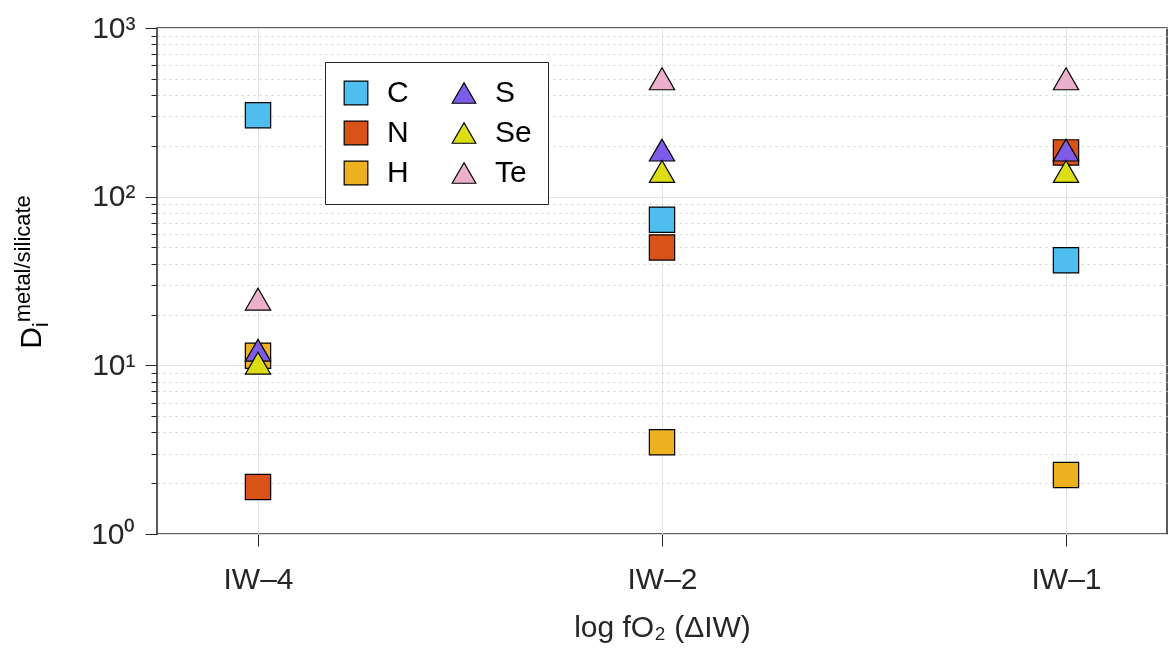 This screenshot has width=1170, height=669. I want to click on y-tick-label: 10¹, so click(114, 364).